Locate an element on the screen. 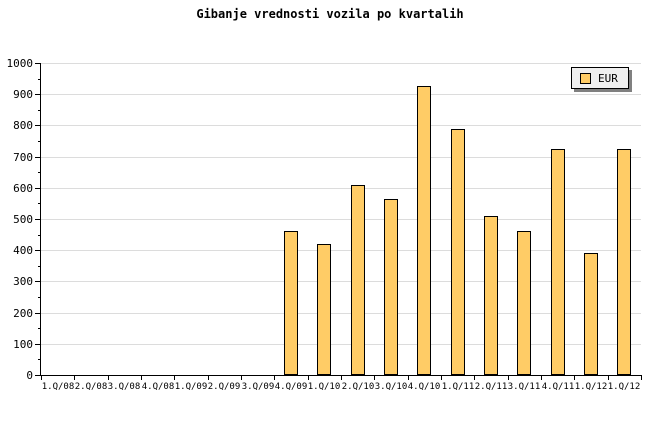 The image size is (660, 440). y-axis is located at coordinates (40, 219).